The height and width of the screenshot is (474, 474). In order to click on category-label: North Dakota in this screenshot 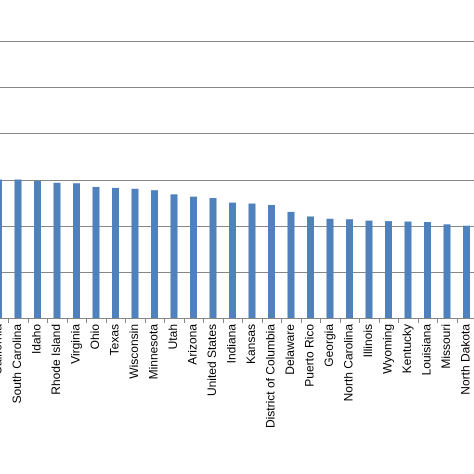, I will do `click(466, 359)`.